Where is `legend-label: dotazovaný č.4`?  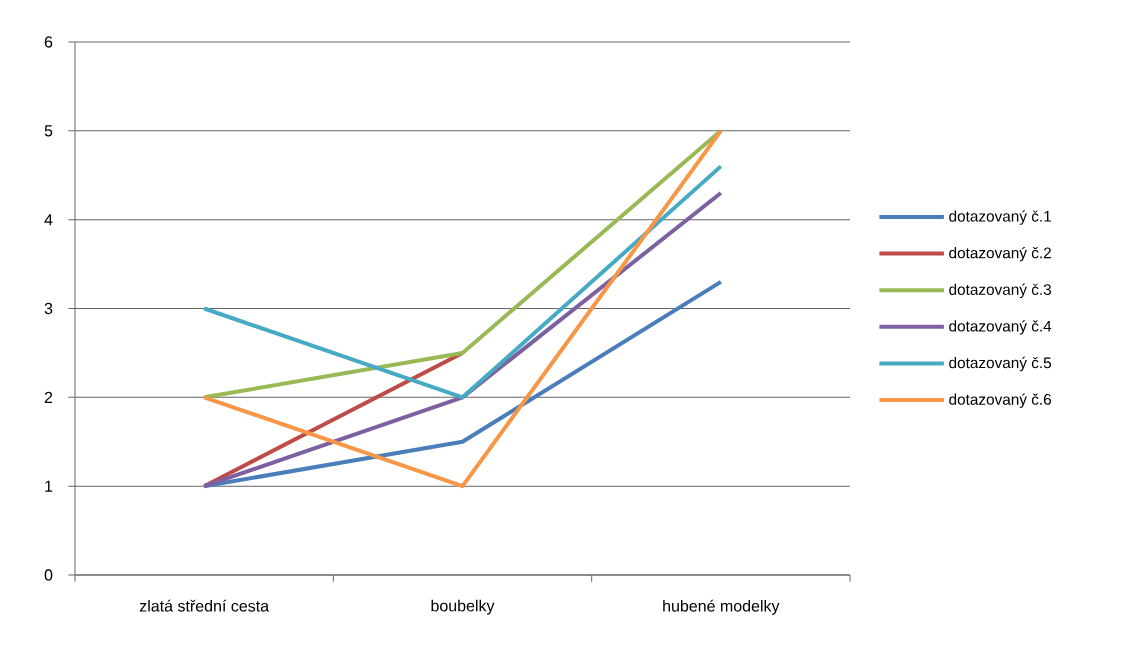 legend-label: dotazovaný č.4 is located at coordinates (1000, 327).